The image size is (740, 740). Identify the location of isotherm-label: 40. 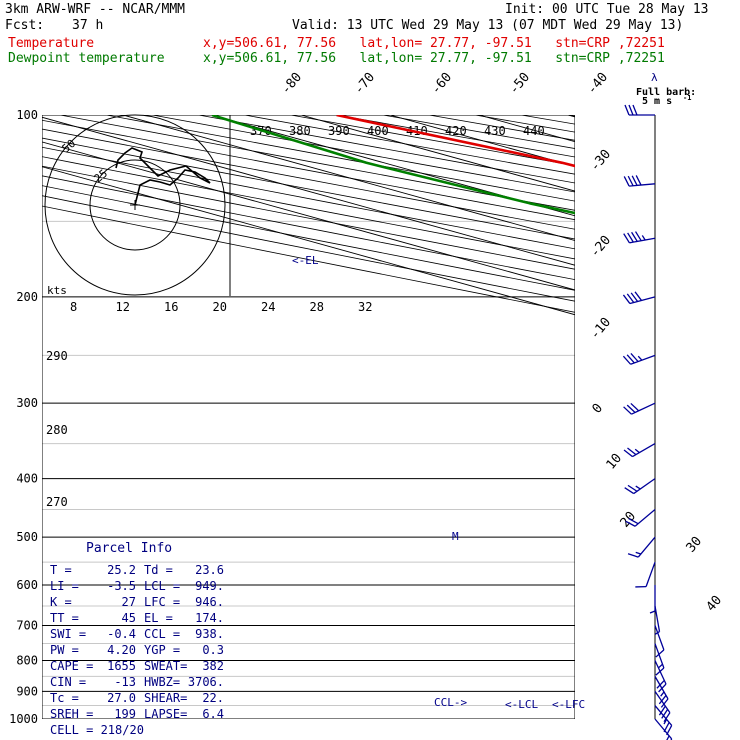
(715, 604).